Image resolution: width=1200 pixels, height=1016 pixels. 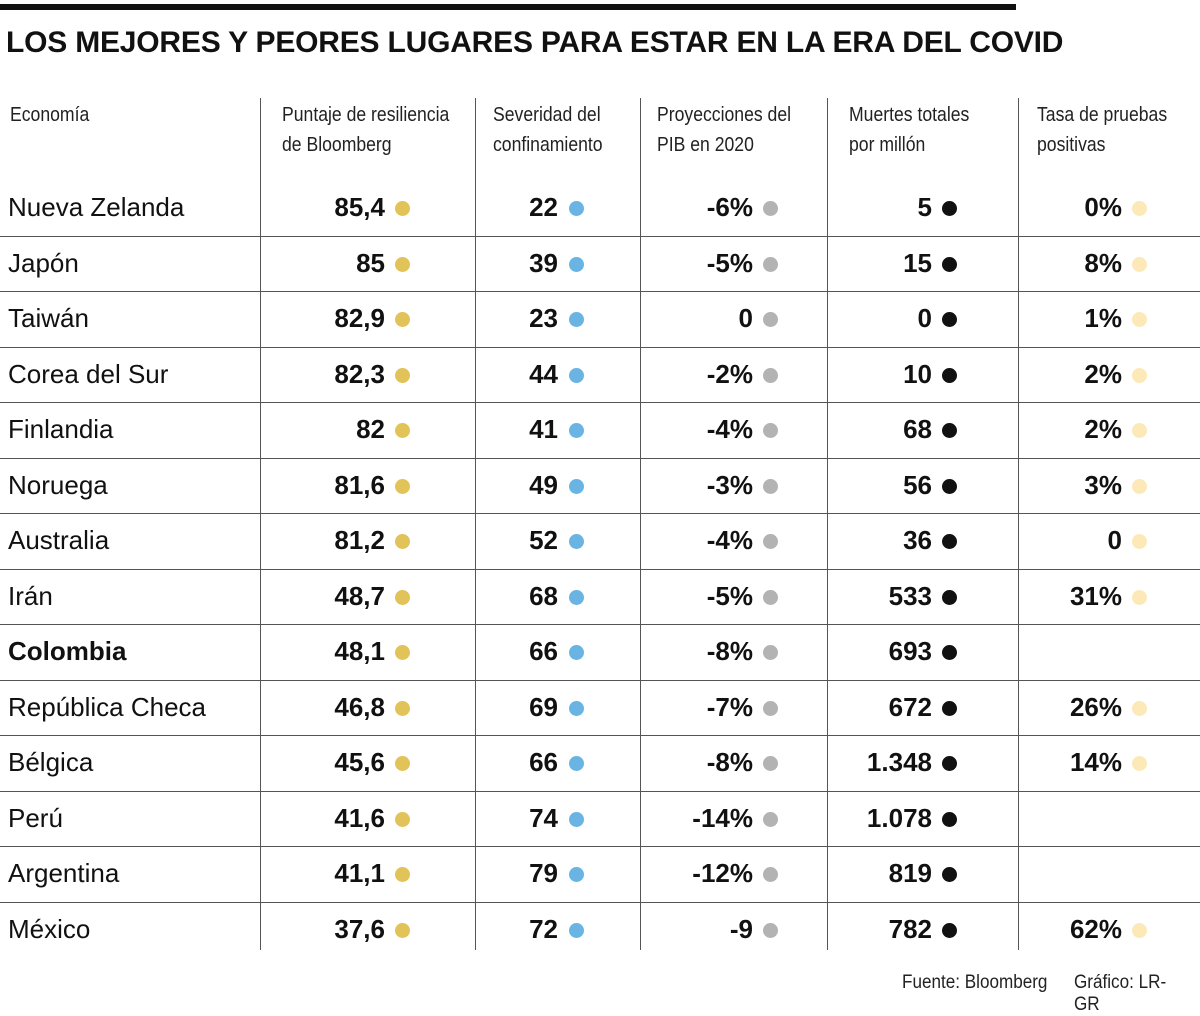 What do you see at coordinates (600, 319) in the screenshot?
I see `table-row: Taiwán 82,9 23 0 0 1%` at bounding box center [600, 319].